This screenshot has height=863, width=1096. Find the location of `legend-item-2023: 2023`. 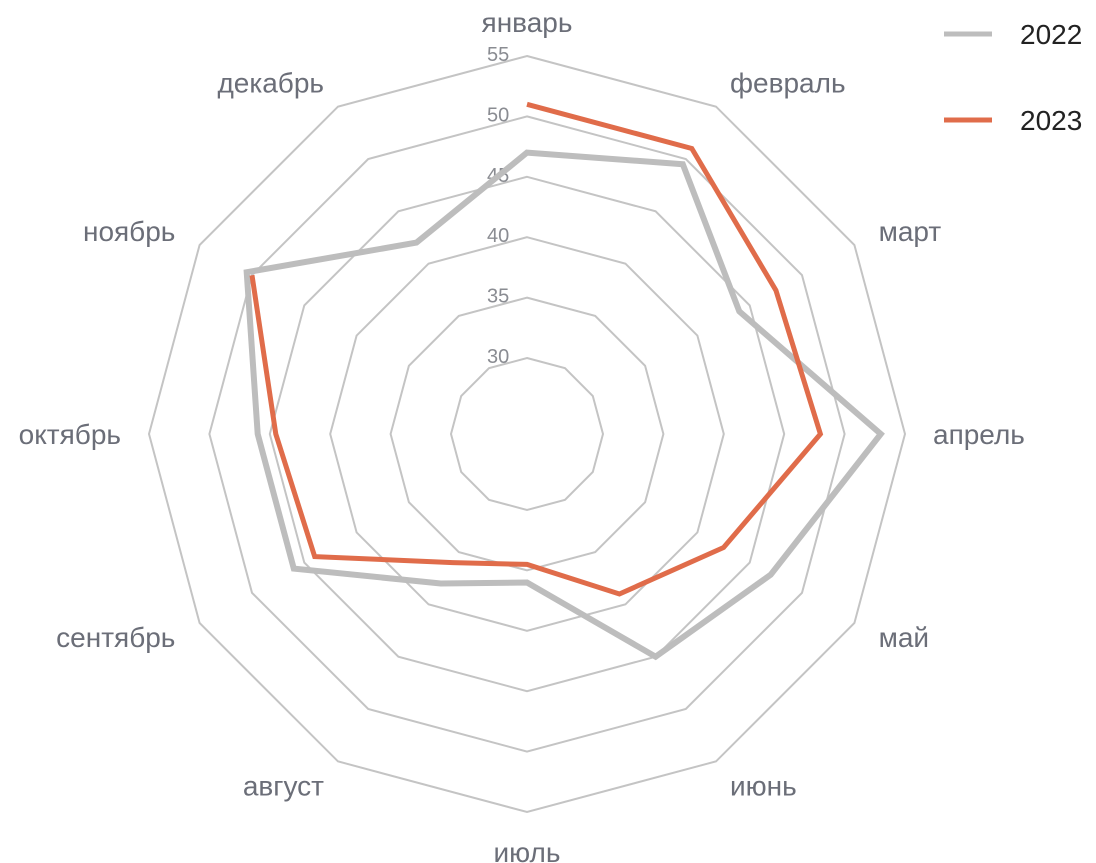

legend-item-2023: 2023 is located at coordinates (1013, 120).